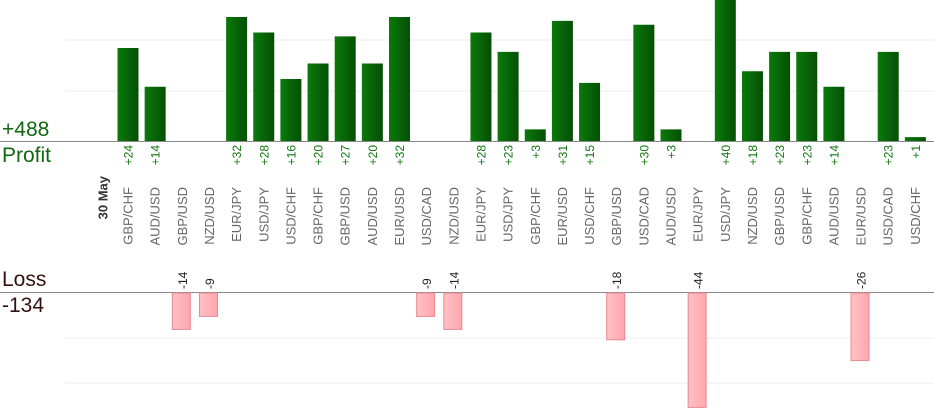 This screenshot has height=420, width=934. What do you see at coordinates (210, 283) in the screenshot?
I see `value-label-3: -9` at bounding box center [210, 283].